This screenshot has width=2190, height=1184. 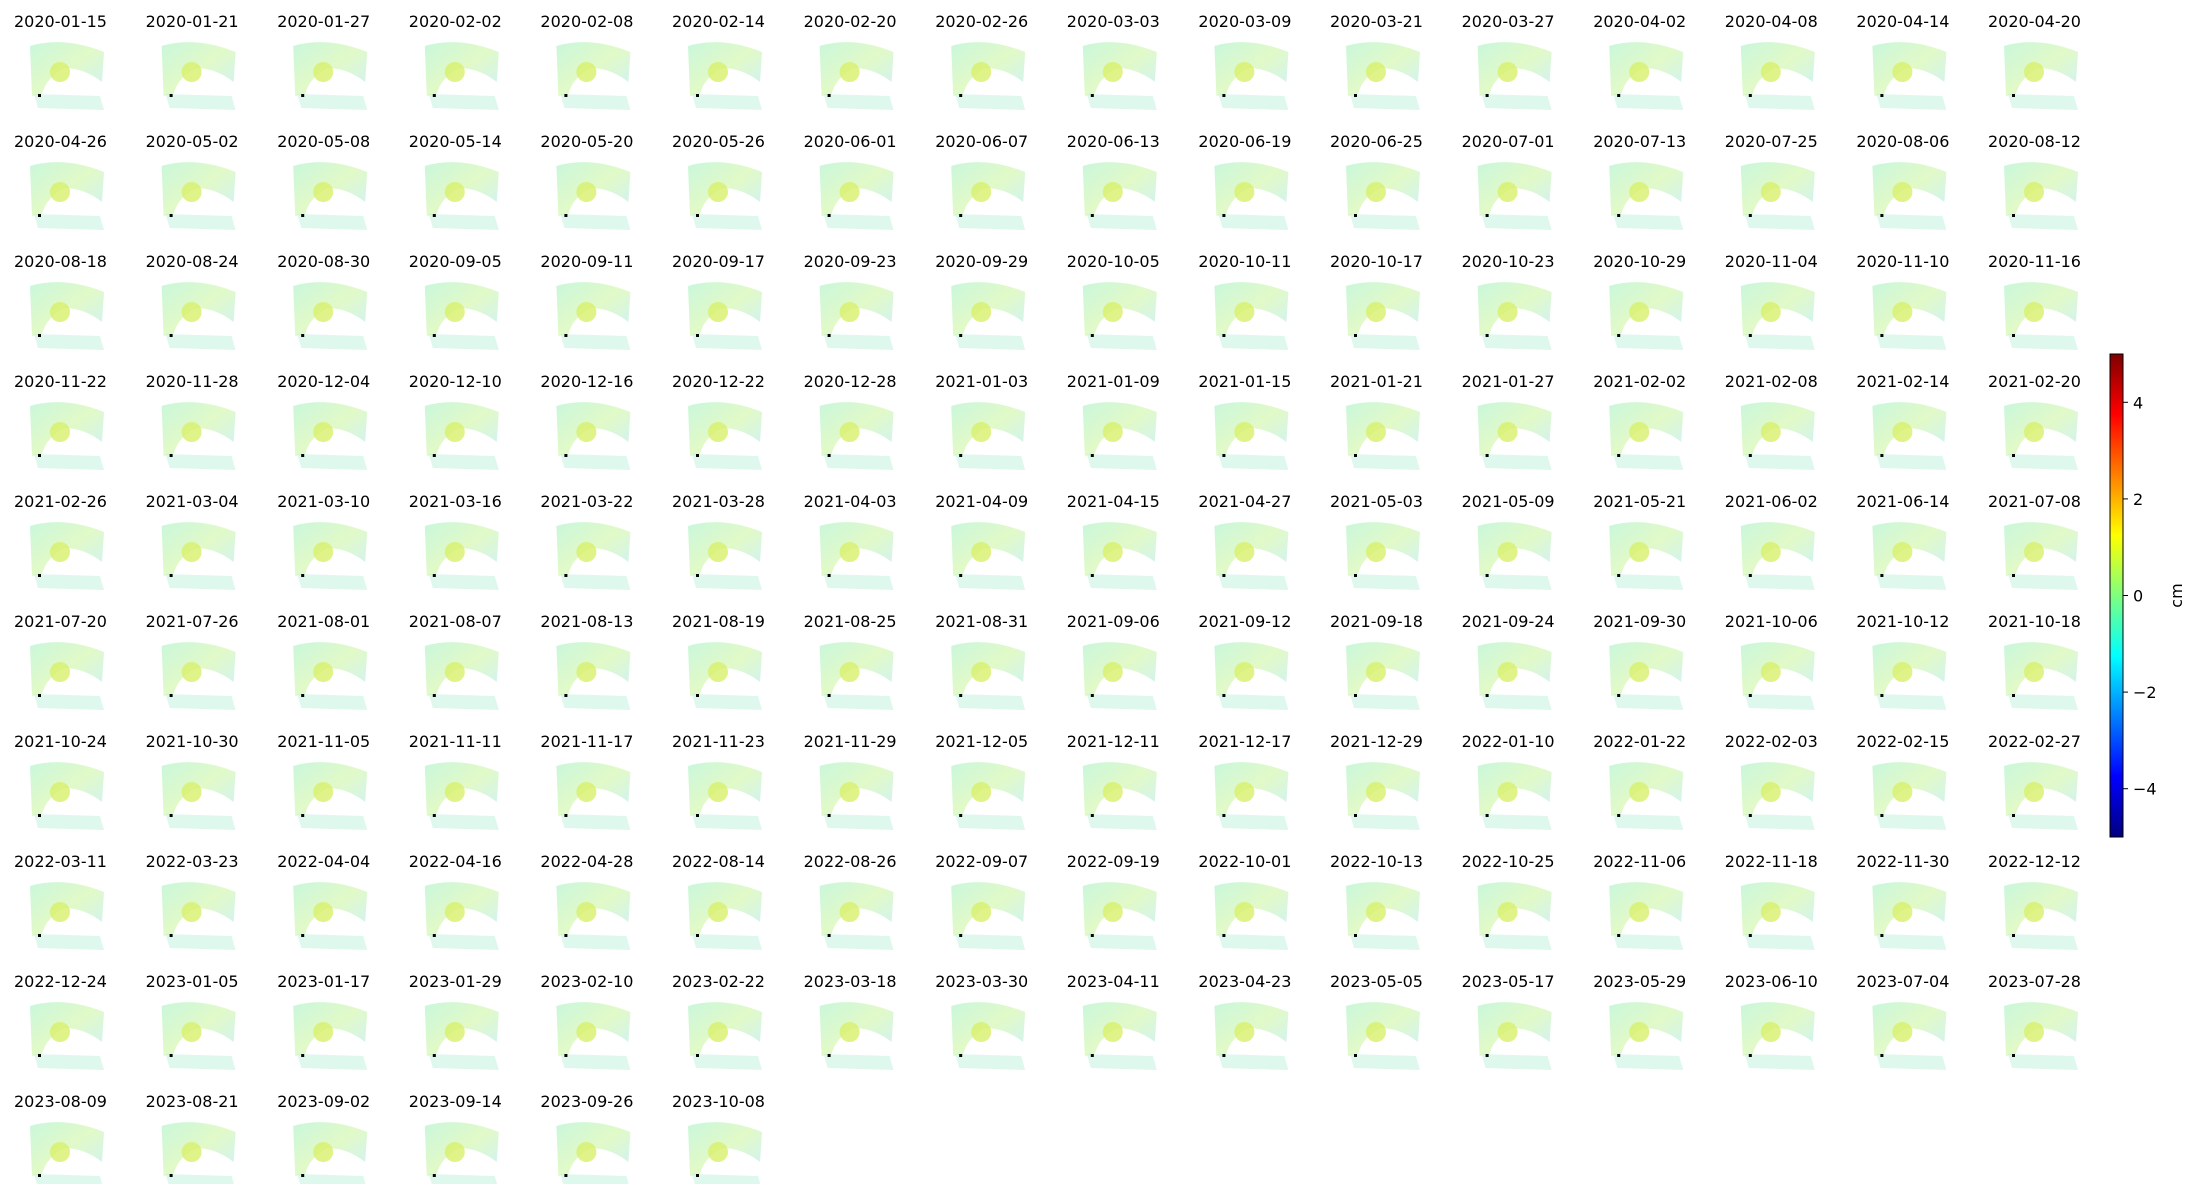 I want to click on panel-title: 2021-03-16, so click(x=455, y=501).